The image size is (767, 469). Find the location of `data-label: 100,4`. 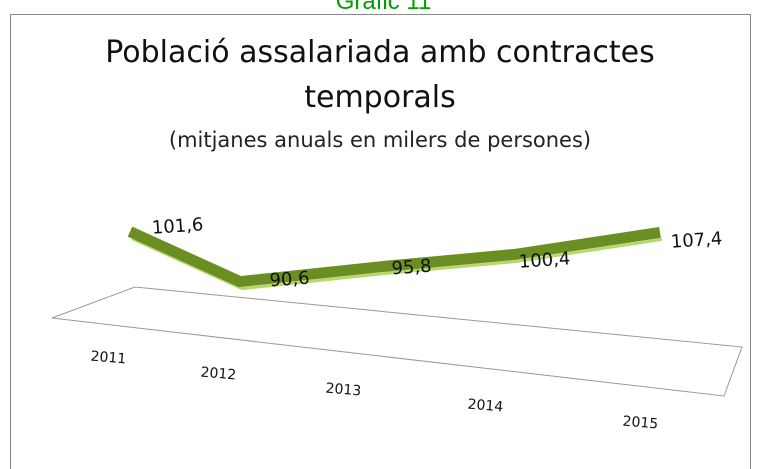

data-label: 100,4 is located at coordinates (544, 260).